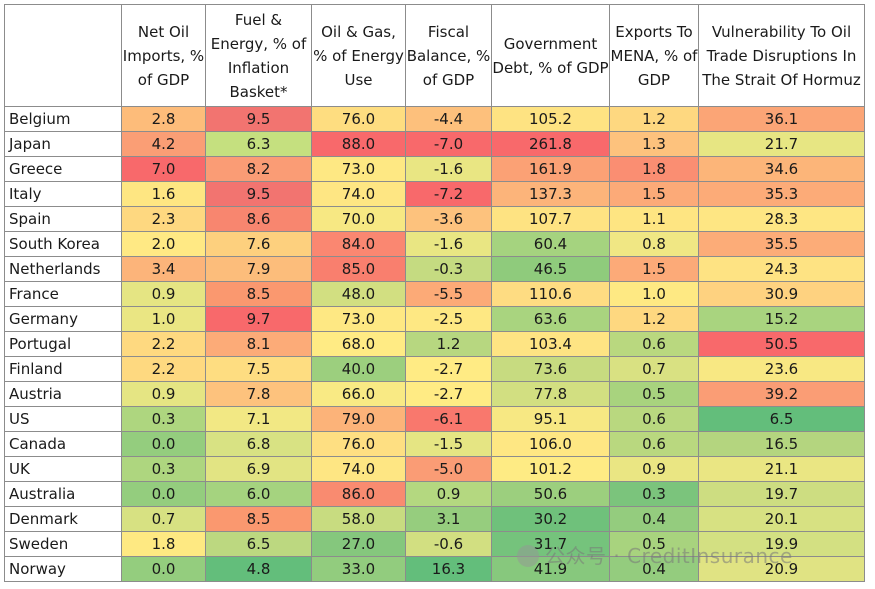 The image size is (875, 589). I want to click on column-header: Exports To MENA, % of GDP, so click(654, 55).